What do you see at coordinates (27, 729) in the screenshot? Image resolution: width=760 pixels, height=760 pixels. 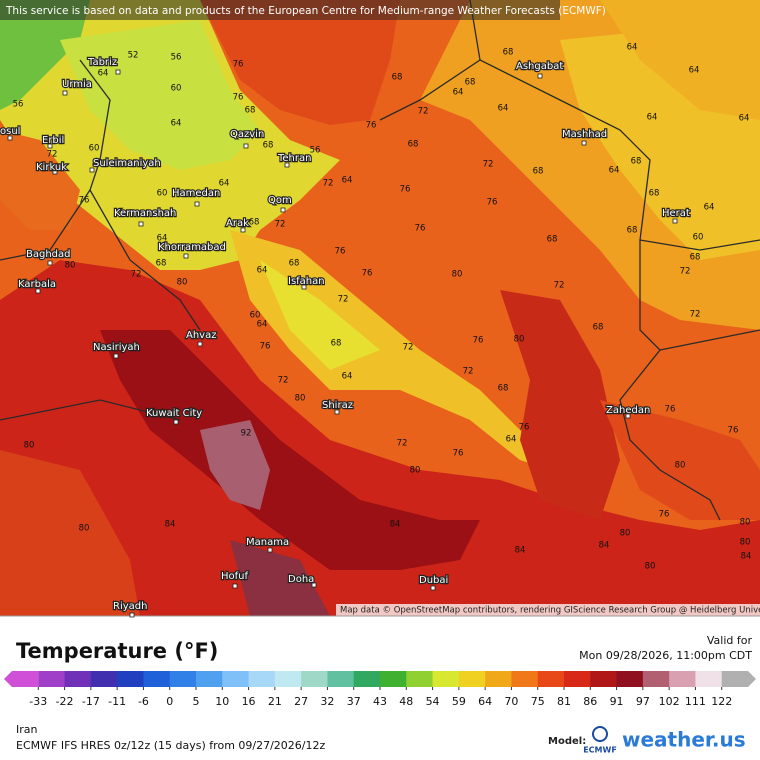 I see `region: Iran` at bounding box center [27, 729].